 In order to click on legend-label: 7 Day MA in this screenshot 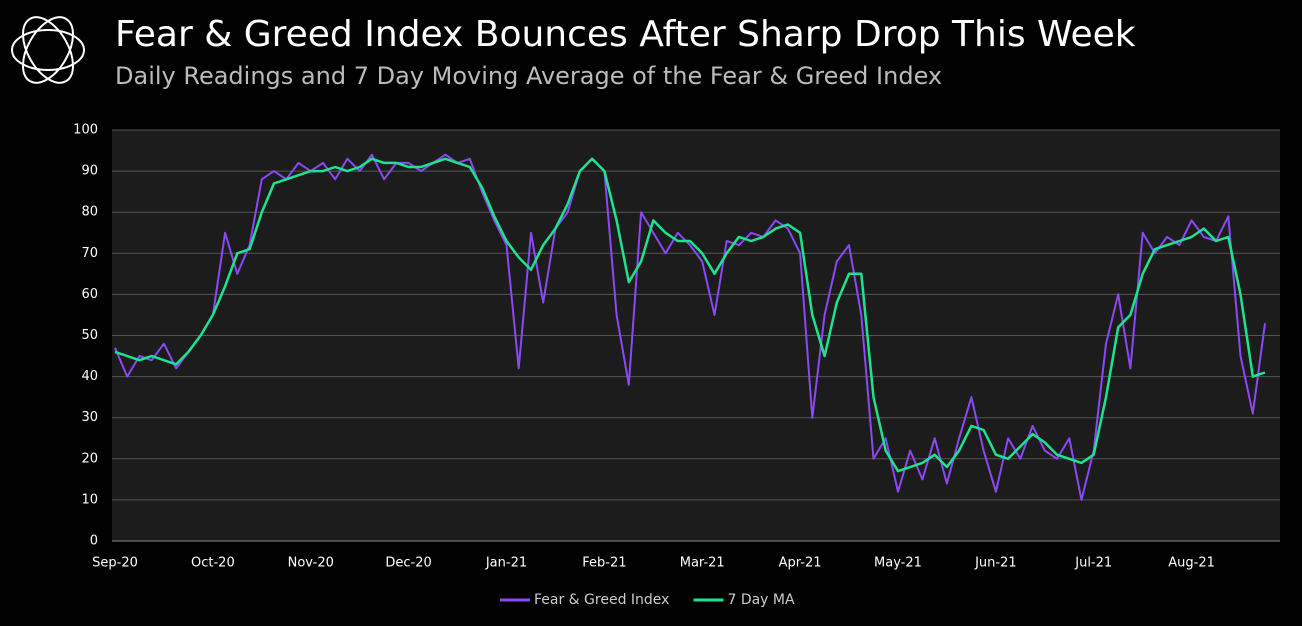, I will do `click(761, 600)`.